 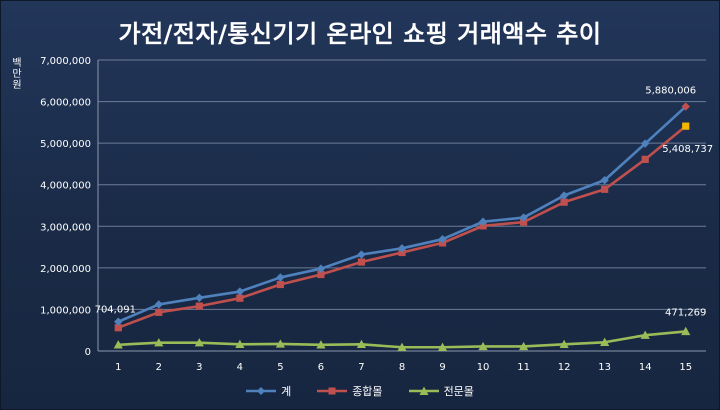 What do you see at coordinates (240, 367) in the screenshot?
I see `x-tick-label: 4` at bounding box center [240, 367].